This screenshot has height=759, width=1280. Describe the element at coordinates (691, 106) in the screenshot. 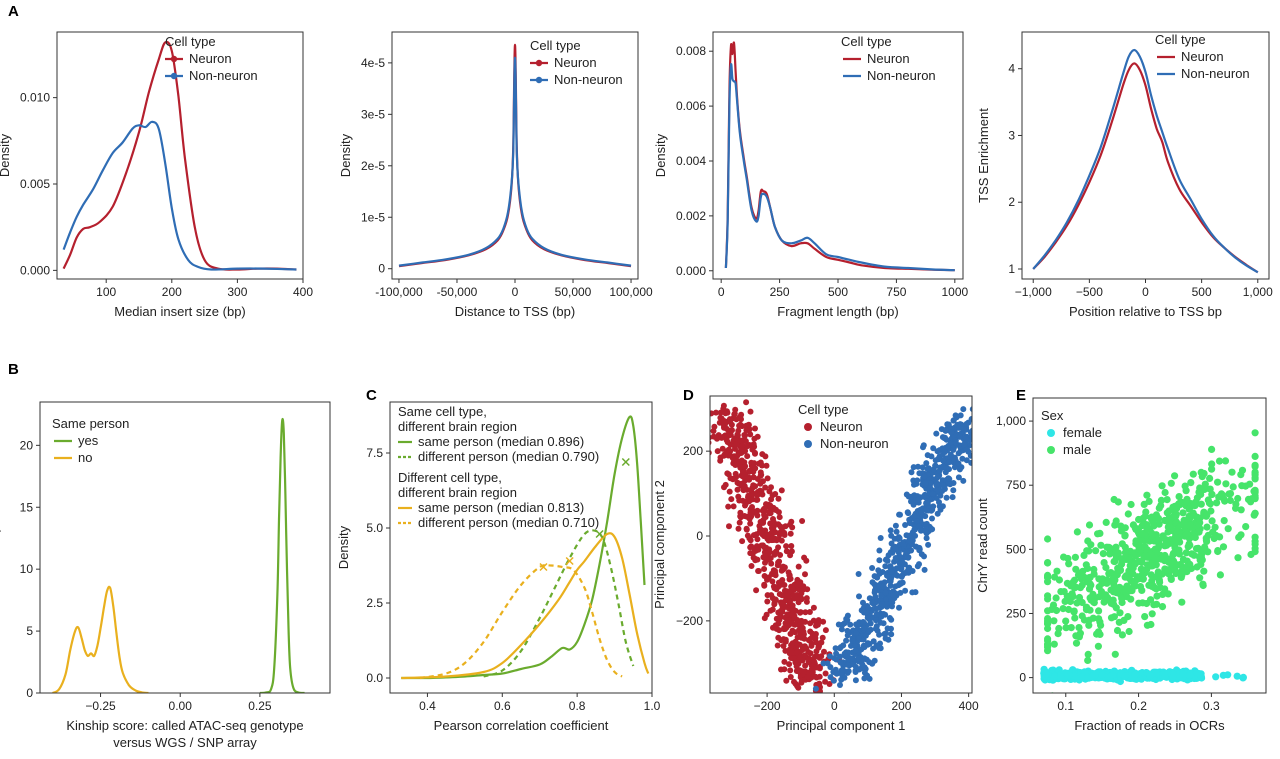

I see `y-tick-label: 0.006` at that location.